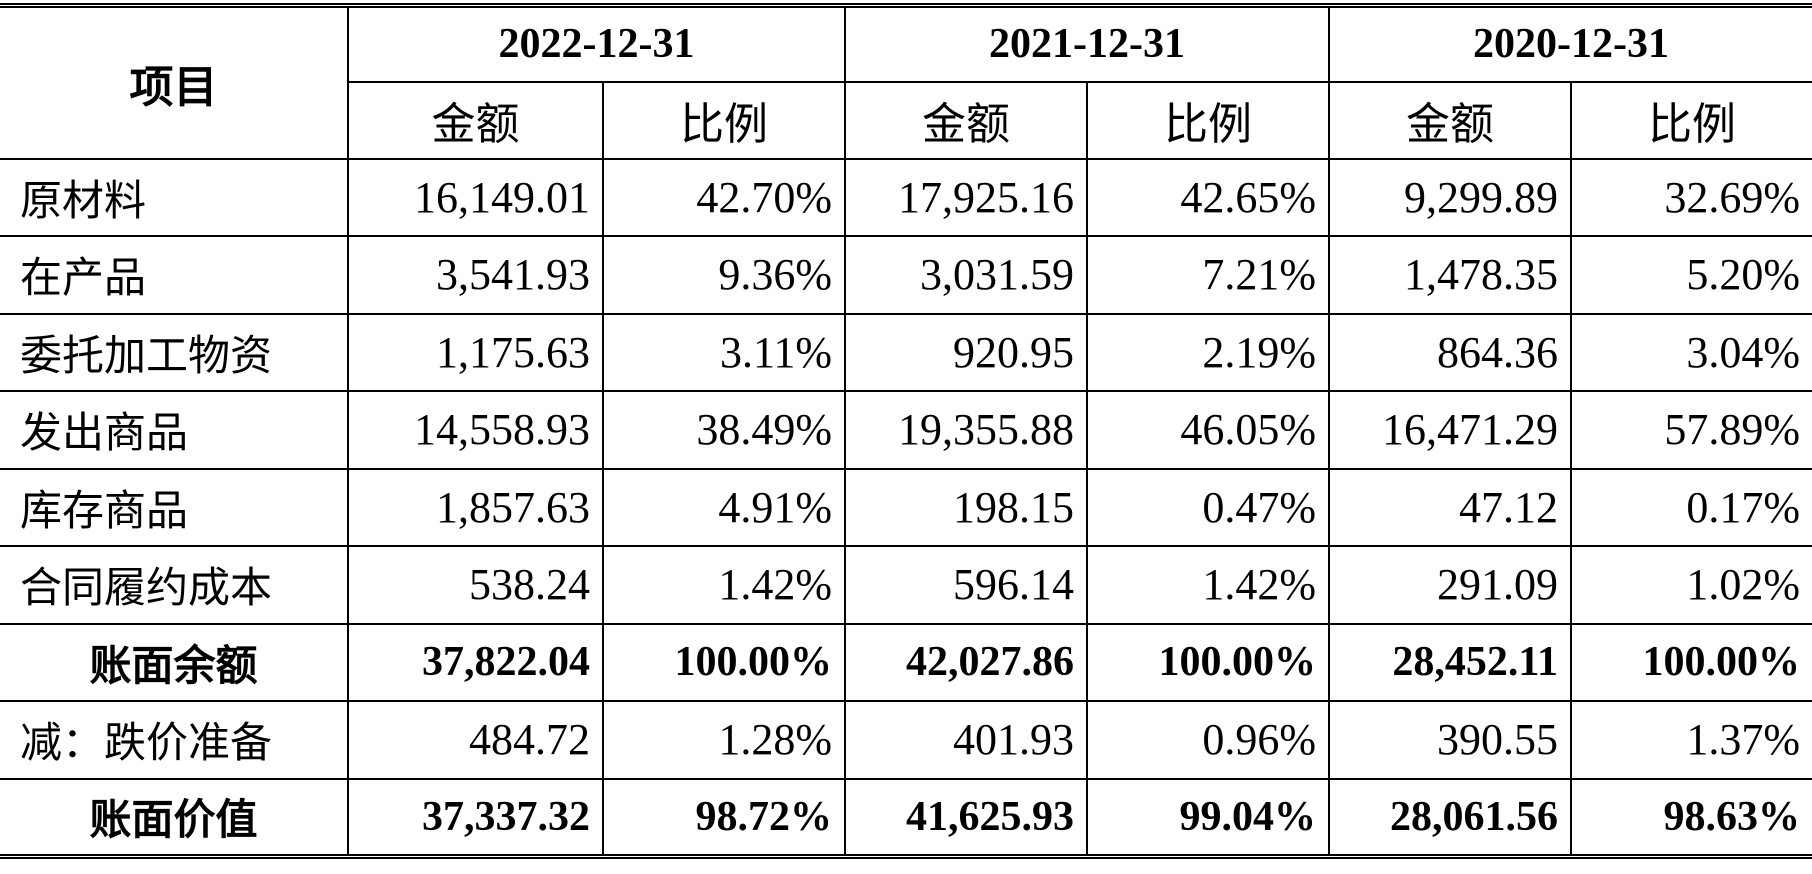 The height and width of the screenshot is (874, 1812). What do you see at coordinates (1450, 507) in the screenshot?
I see `amount-cell: 47.12` at bounding box center [1450, 507].